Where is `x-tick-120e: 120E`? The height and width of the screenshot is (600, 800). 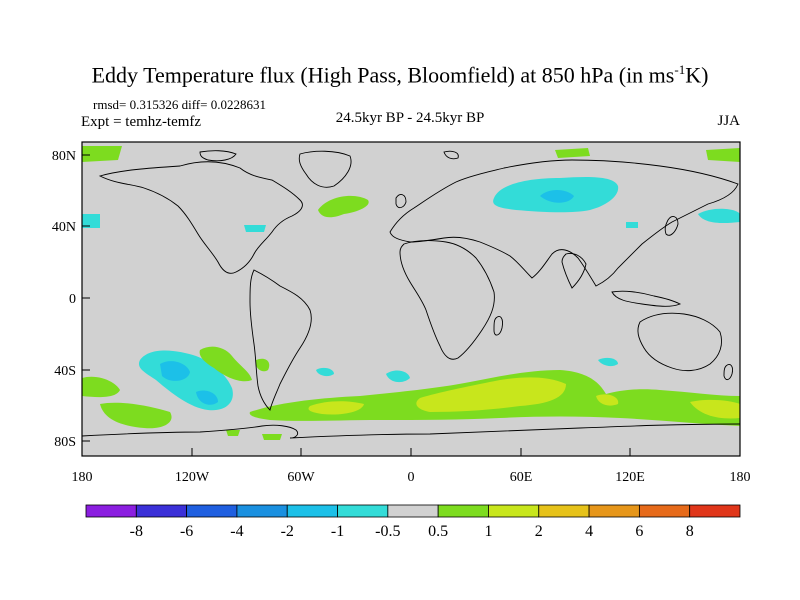 x-tick-120e: 120E is located at coordinates (630, 477).